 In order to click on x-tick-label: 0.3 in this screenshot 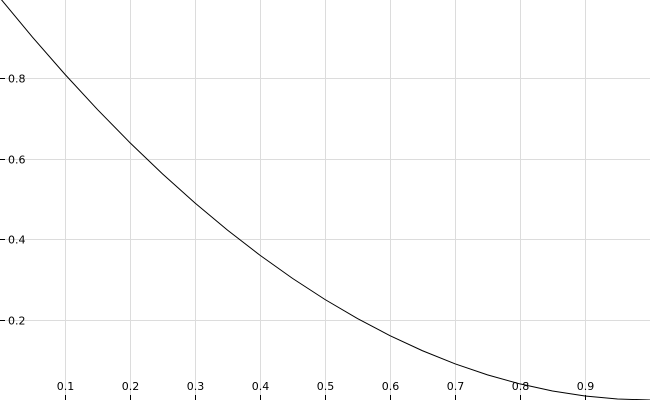, I will do `click(196, 386)`.